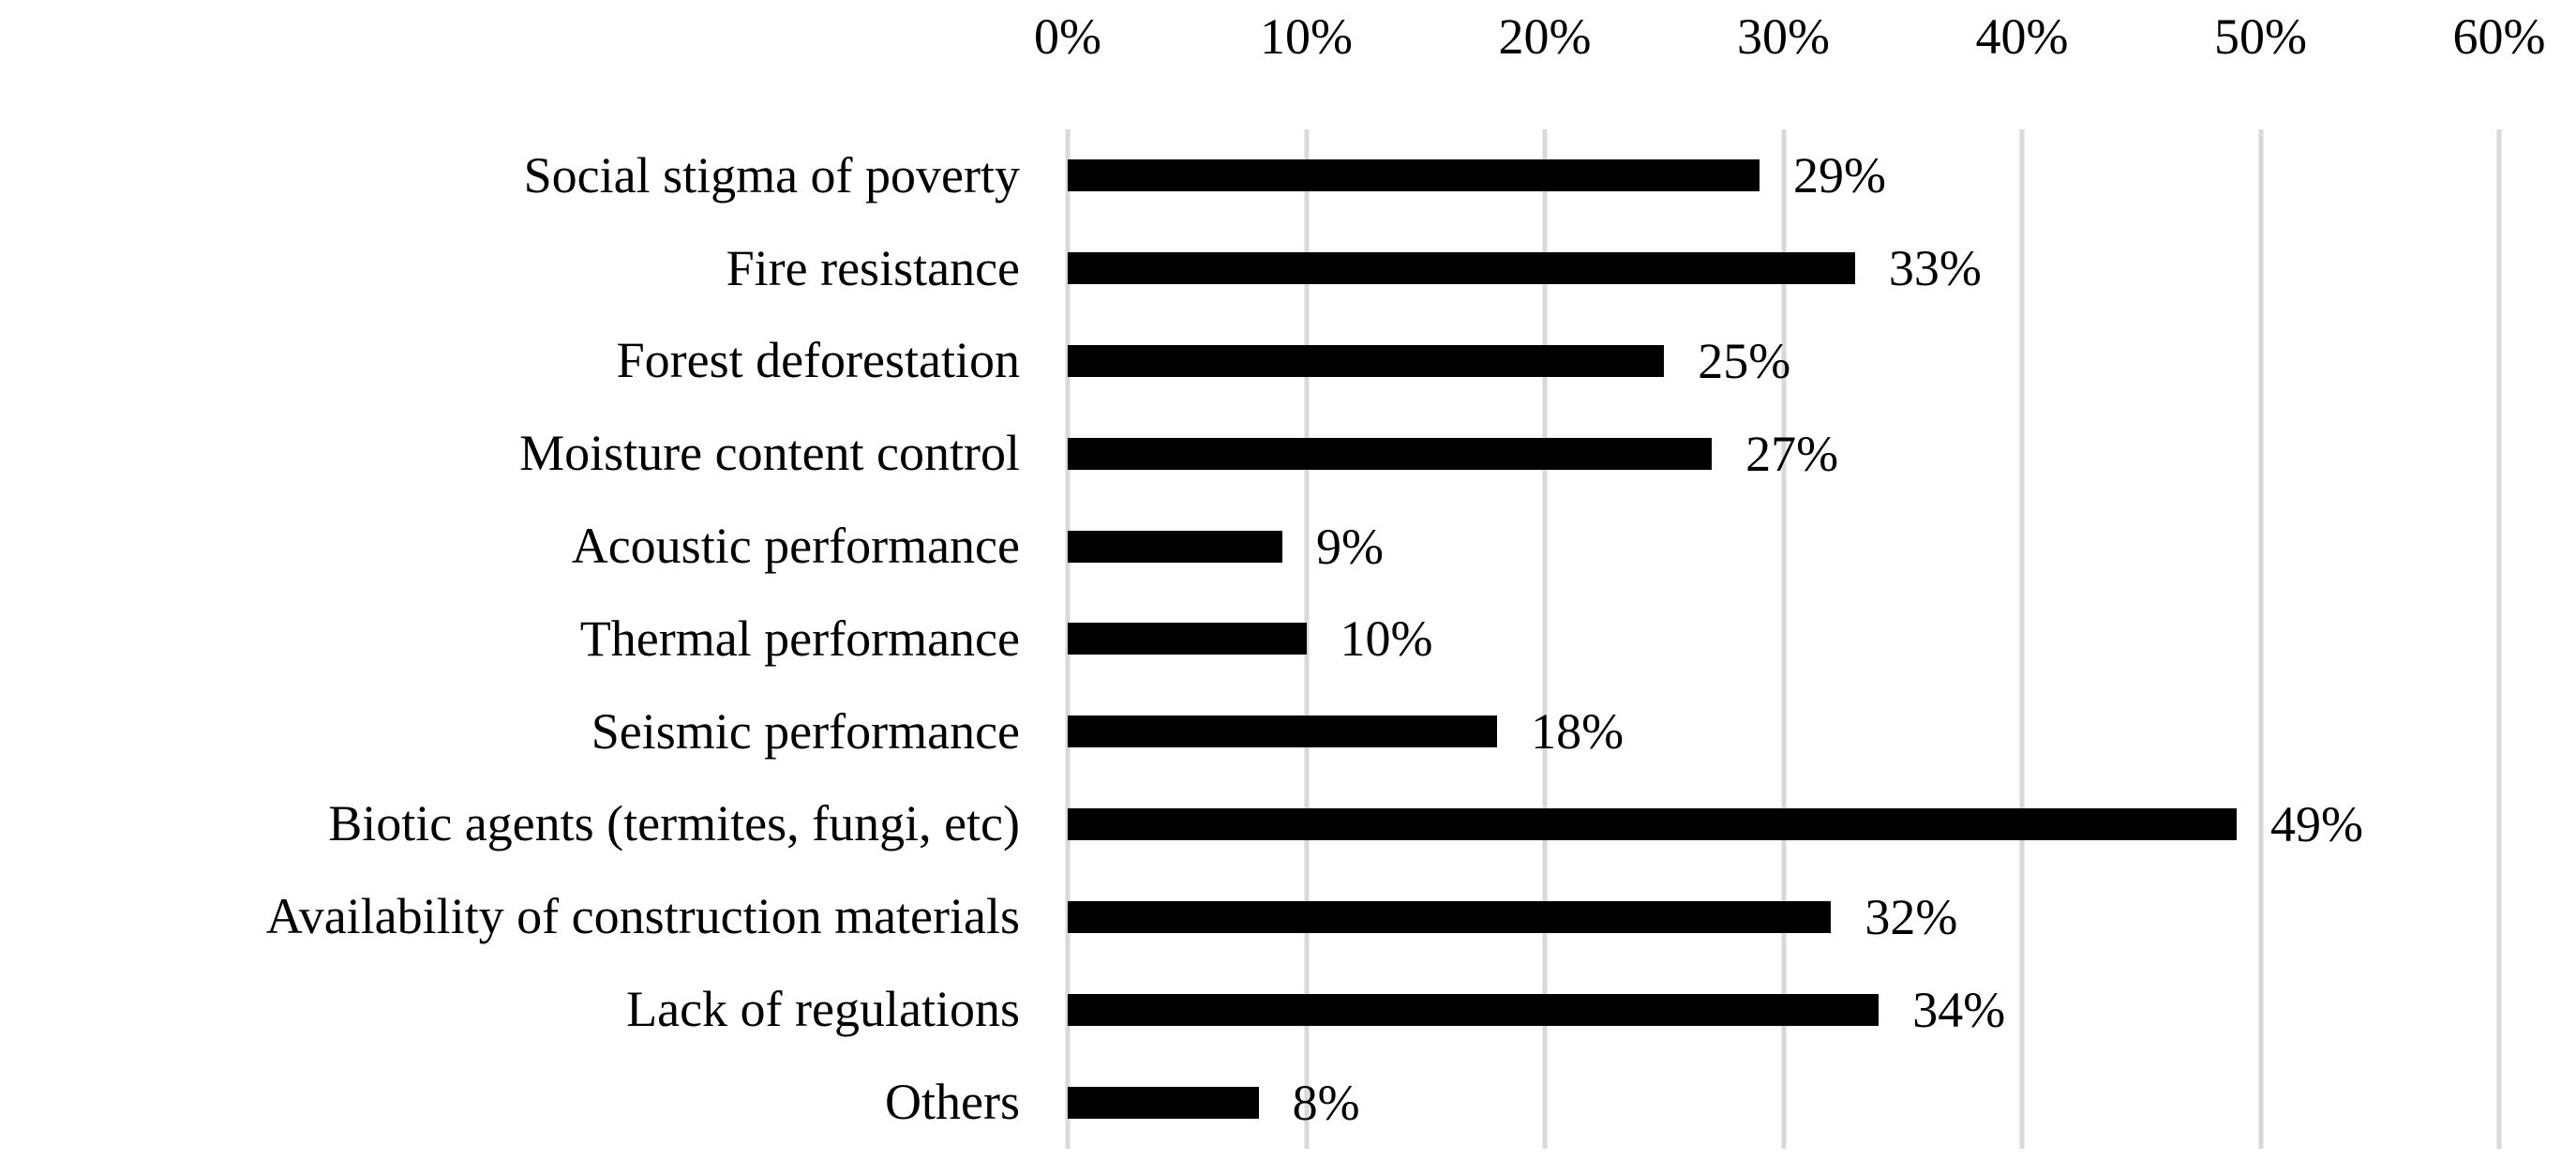 This screenshot has width=2576, height=1175. What do you see at coordinates (643, 916) in the screenshot?
I see `category-label: Availability of construction materials` at bounding box center [643, 916].